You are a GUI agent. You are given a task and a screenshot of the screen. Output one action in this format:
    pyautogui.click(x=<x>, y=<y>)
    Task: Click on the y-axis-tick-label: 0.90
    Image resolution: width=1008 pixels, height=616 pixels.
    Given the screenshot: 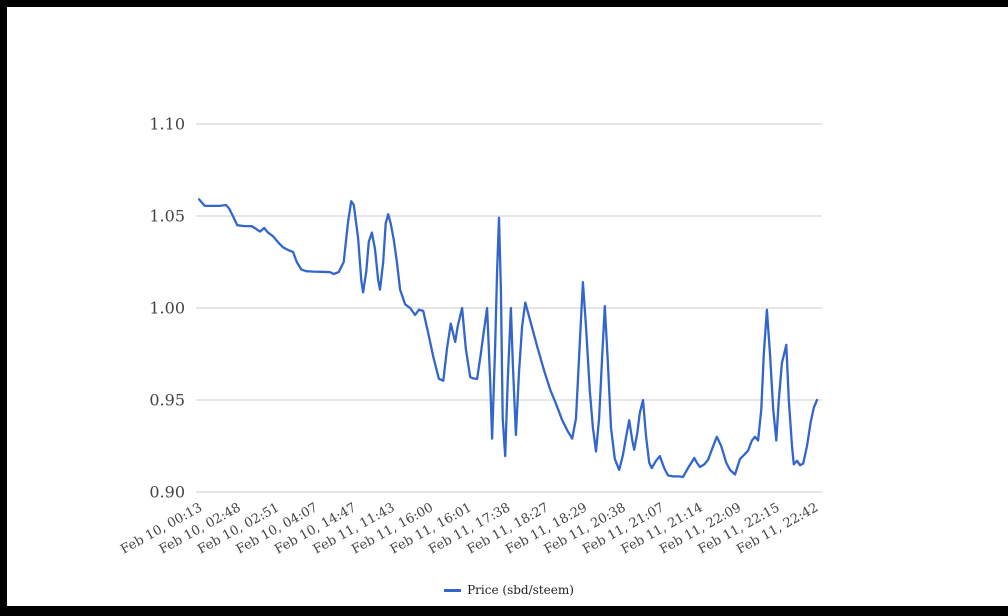 What is the action you would take?
    pyautogui.click(x=167, y=492)
    